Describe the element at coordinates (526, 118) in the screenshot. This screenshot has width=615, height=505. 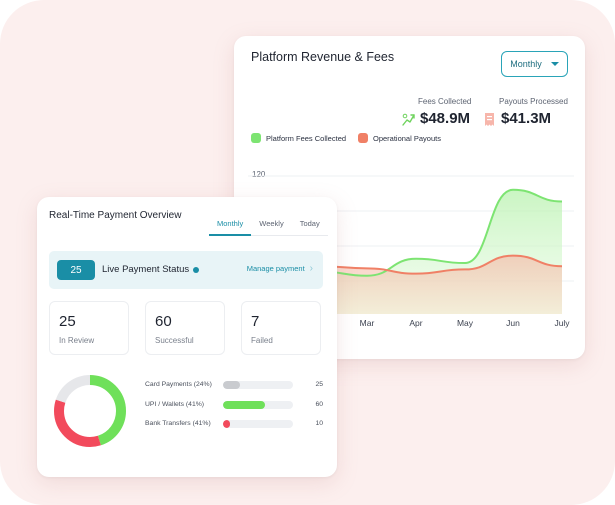
I see `payouts-processed-value: $41.3M` at that location.